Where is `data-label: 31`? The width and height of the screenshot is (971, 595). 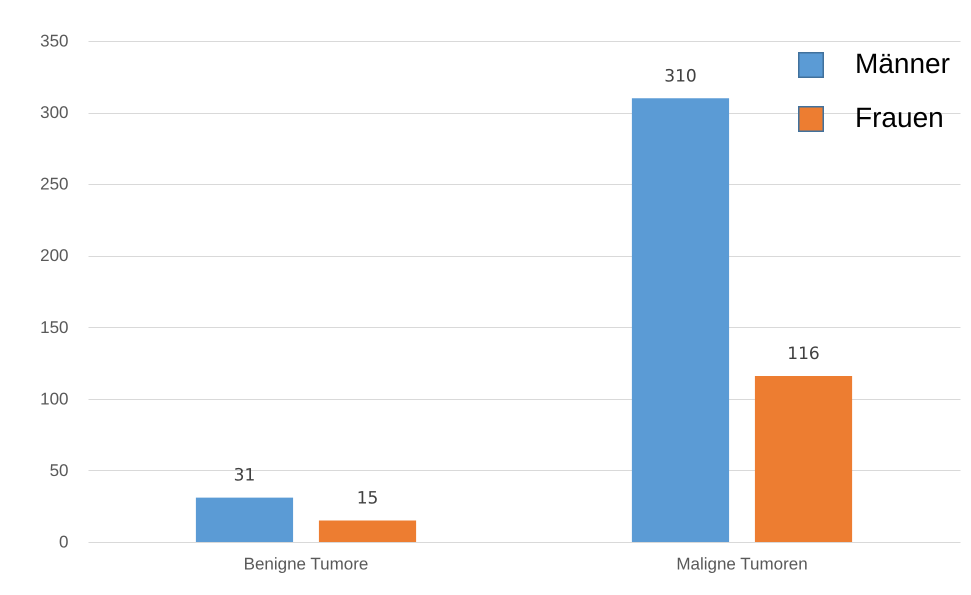 data-label: 31 is located at coordinates (245, 476).